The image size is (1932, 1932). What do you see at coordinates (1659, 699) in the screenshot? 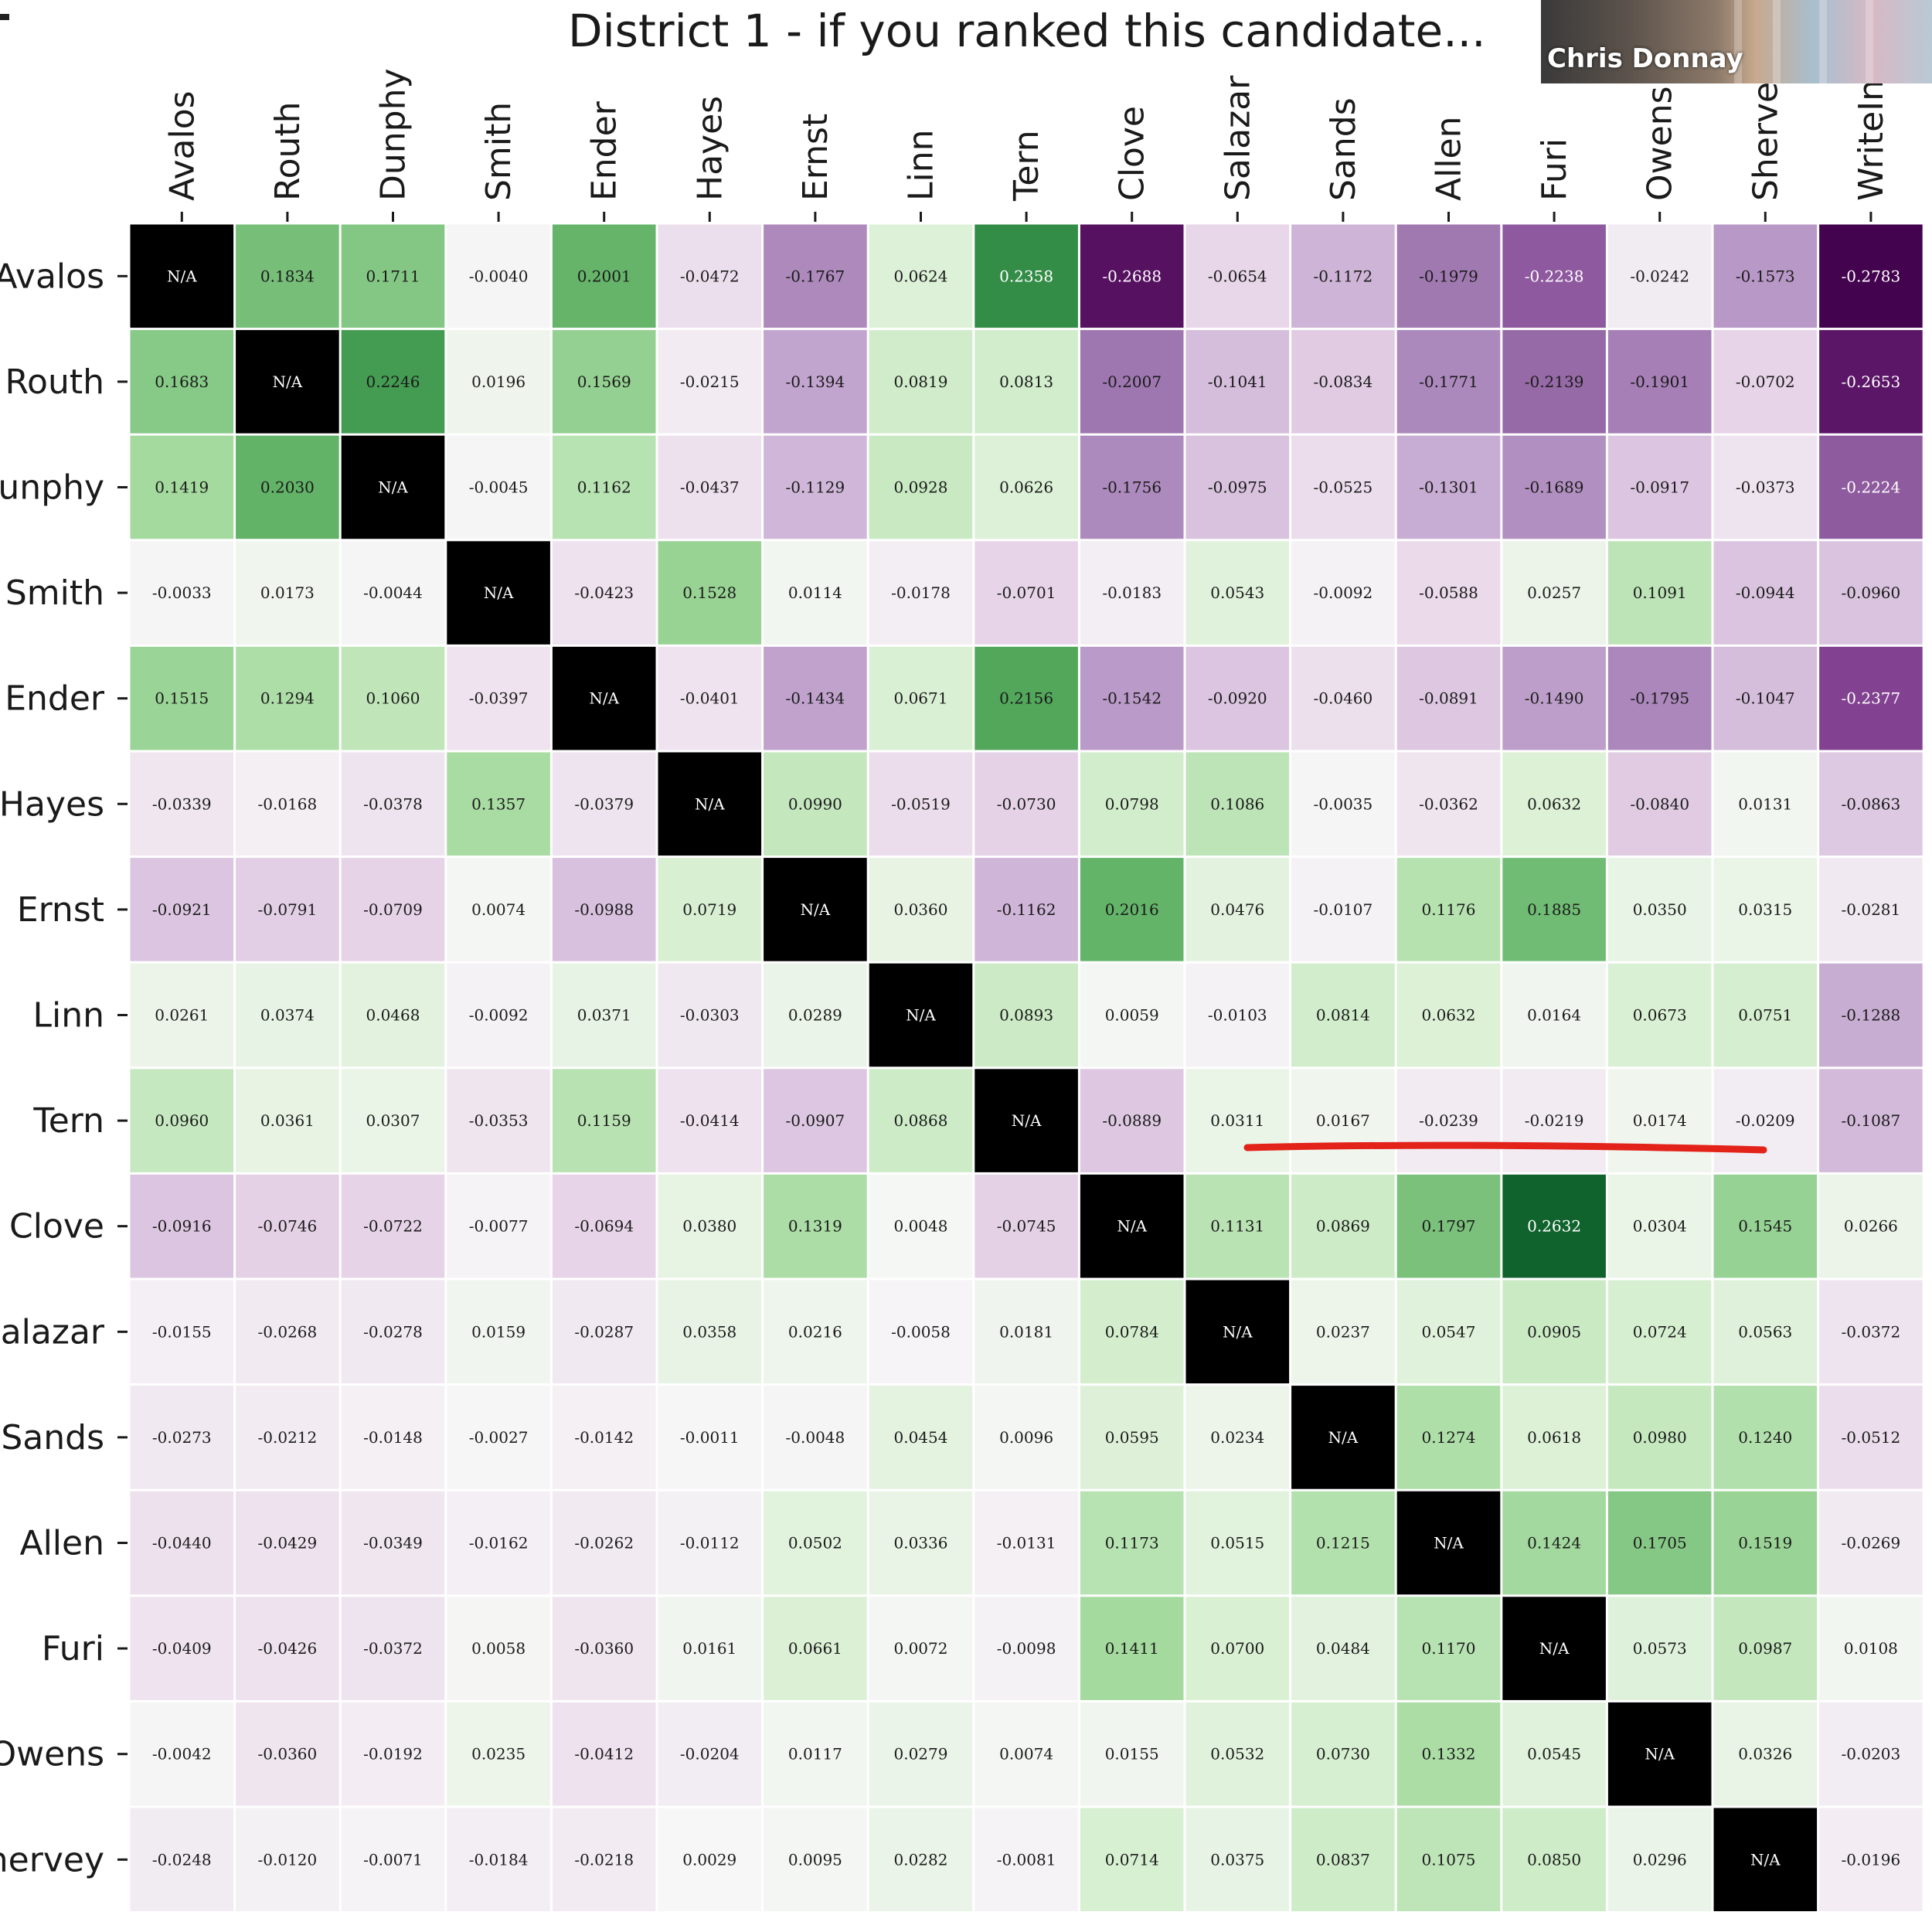
I see `cell-value-label: -0.1795` at bounding box center [1659, 699].